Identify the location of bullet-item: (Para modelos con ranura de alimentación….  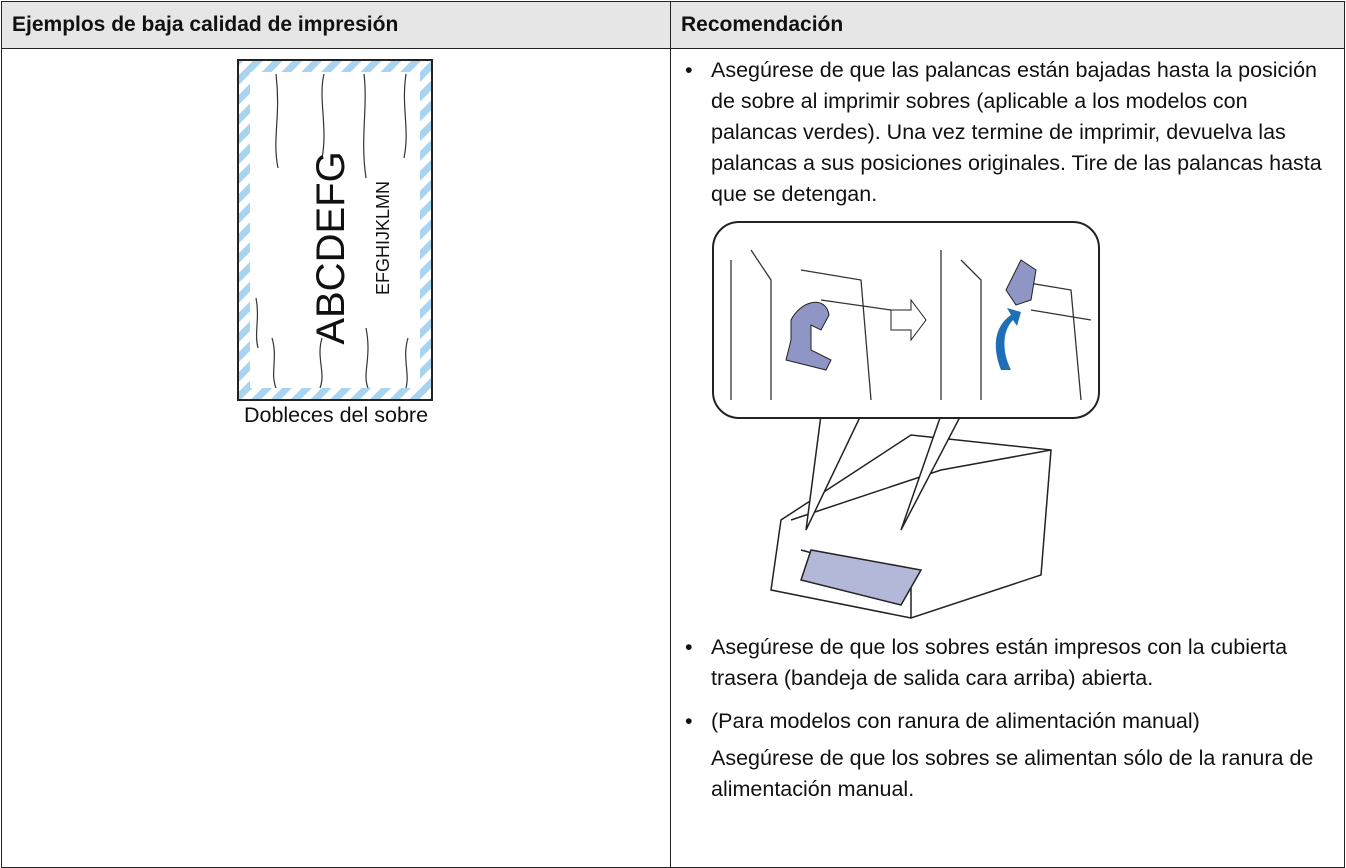
(1007, 755).